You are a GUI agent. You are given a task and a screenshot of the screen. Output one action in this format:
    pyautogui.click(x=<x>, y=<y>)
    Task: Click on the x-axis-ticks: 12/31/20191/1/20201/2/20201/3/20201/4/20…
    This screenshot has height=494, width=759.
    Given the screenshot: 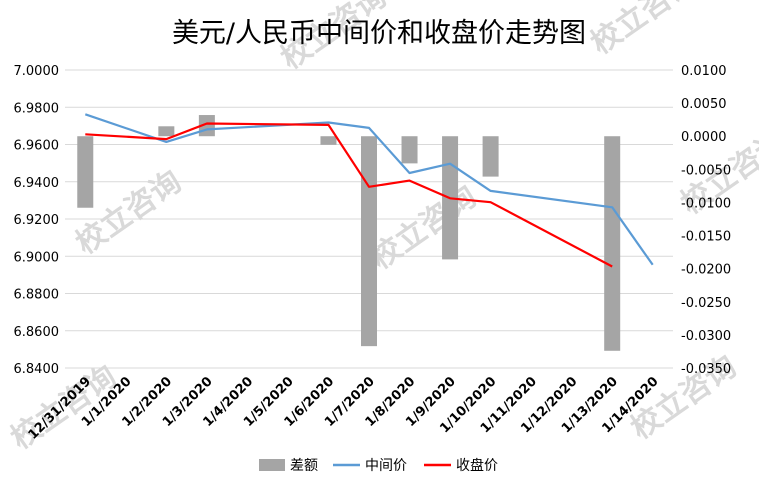 What is the action you would take?
    pyautogui.click(x=344, y=408)
    